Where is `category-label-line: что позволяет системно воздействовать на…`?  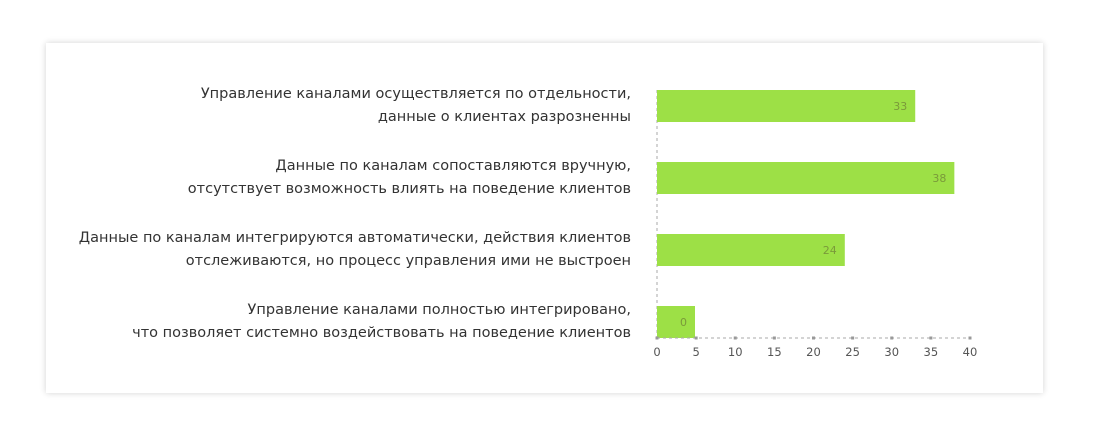
category-label-line: что позволяет системно воздействовать на… is located at coordinates (381, 333).